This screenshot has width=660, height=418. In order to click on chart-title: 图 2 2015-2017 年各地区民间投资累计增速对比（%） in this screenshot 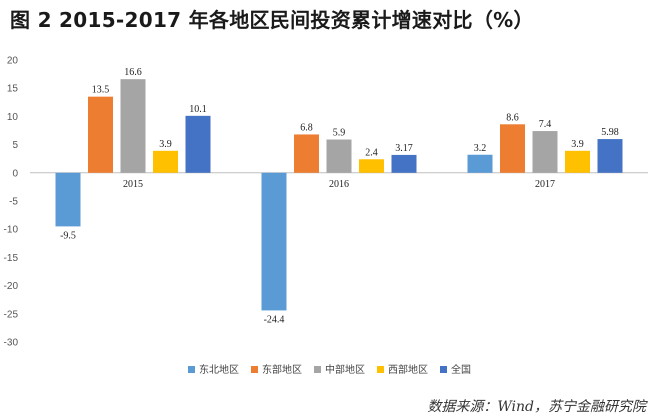, I will do `click(272, 20)`.